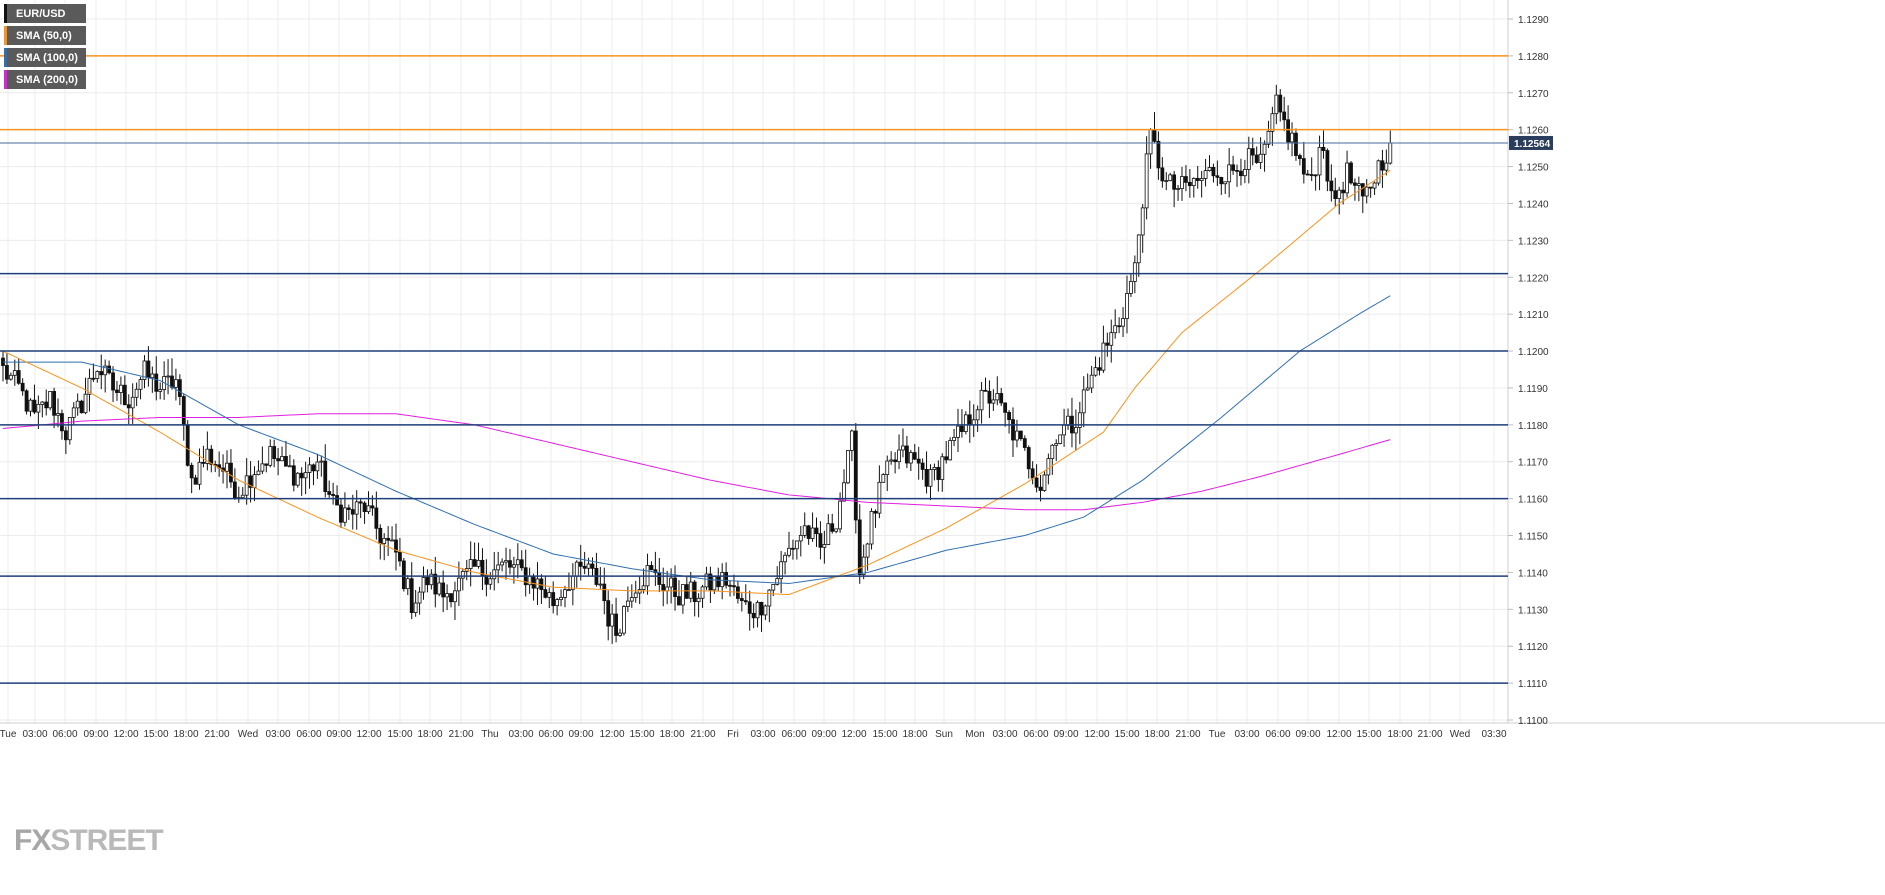 The image size is (1885, 895). I want to click on legend-label-sma-200: SMA (200,0), so click(47, 79).